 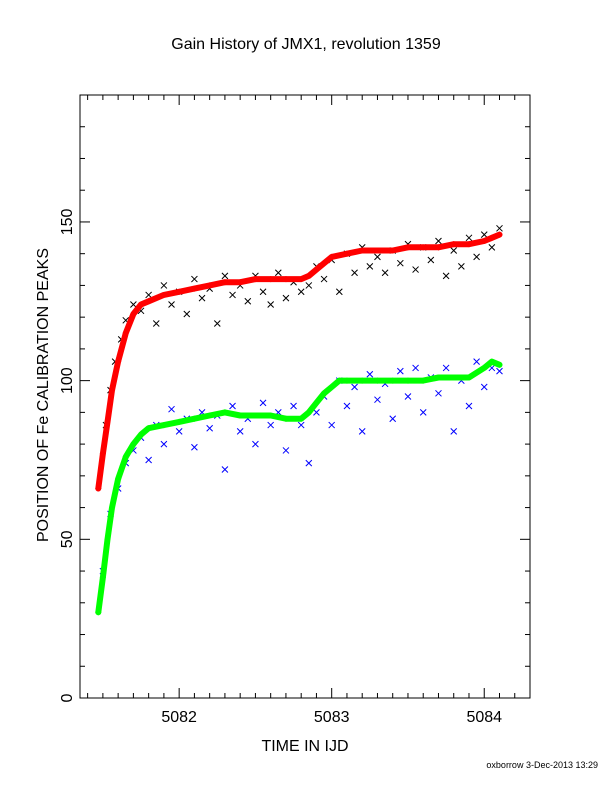 What do you see at coordinates (306, 44) in the screenshot?
I see `chart-title: Gain History of JMX1, revolution 1359` at bounding box center [306, 44].